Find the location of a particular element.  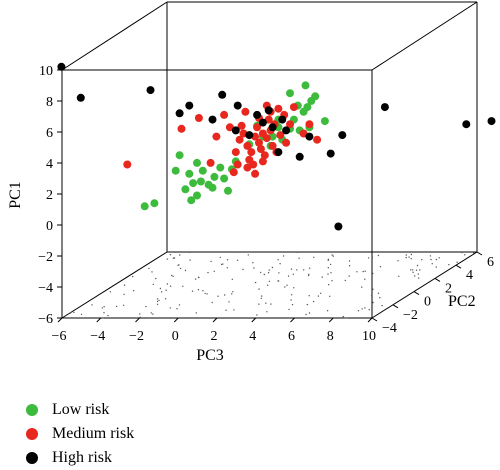

pc2-axis-label: PC2 is located at coordinates (462, 301).